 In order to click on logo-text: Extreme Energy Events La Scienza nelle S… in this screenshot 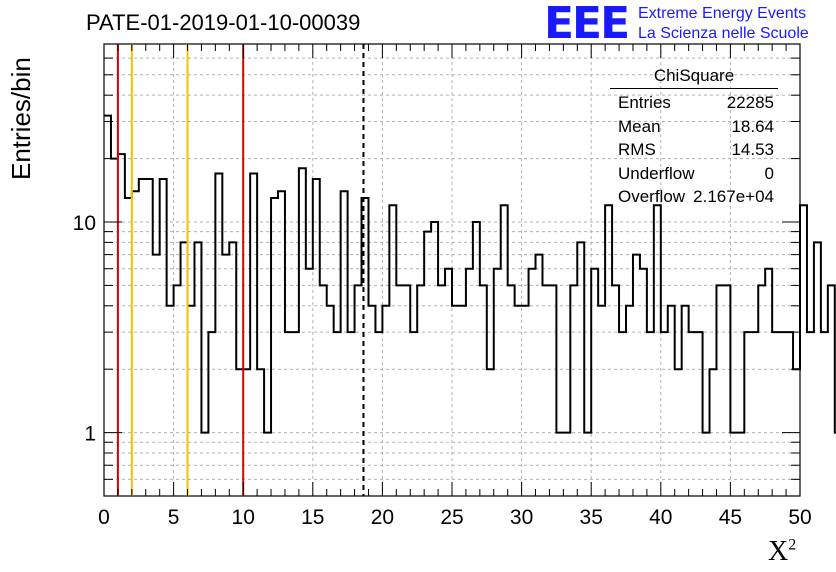, I will do `click(723, 24)`.